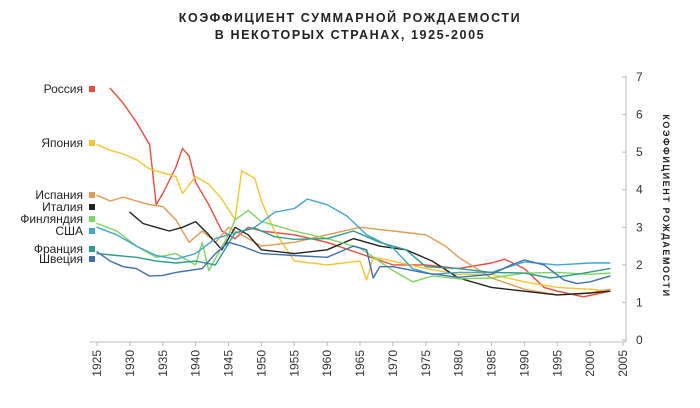 This screenshot has height=408, width=700. What do you see at coordinates (350, 18) in the screenshot?
I see `title-line-1: КОЭФФИЦИЕНТ СУММАРНОЙ РОЖДАЕМОСТИ` at bounding box center [350, 18].